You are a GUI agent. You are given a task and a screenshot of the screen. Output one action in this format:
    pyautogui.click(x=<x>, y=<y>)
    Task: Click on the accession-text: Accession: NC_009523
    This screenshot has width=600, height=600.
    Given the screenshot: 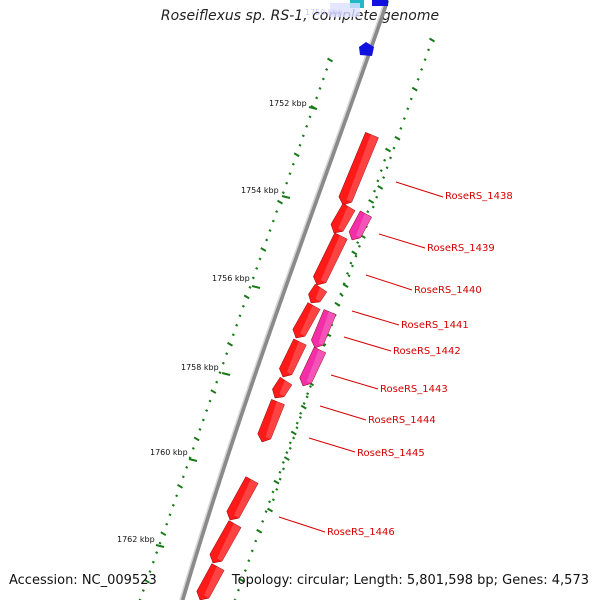 What is the action you would take?
    pyautogui.click(x=83, y=580)
    